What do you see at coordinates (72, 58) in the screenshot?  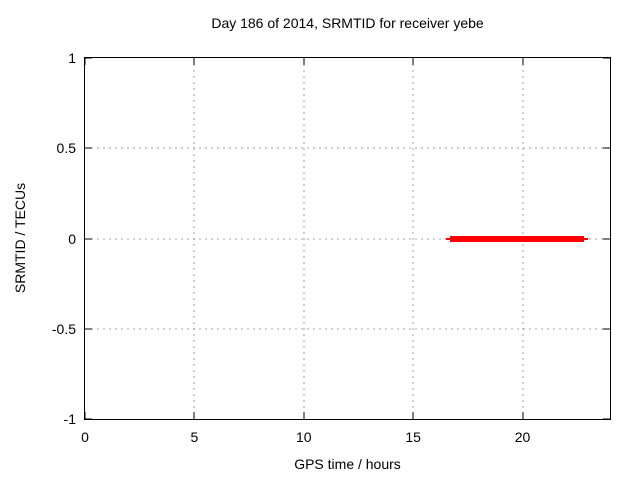 I see `y-tick-label: 1` at bounding box center [72, 58].